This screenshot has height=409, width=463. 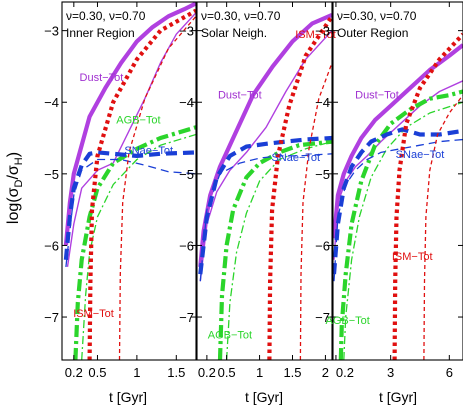 What do you see at coordinates (372, 33) in the screenshot?
I see `panel-title: Outer Region` at bounding box center [372, 33].